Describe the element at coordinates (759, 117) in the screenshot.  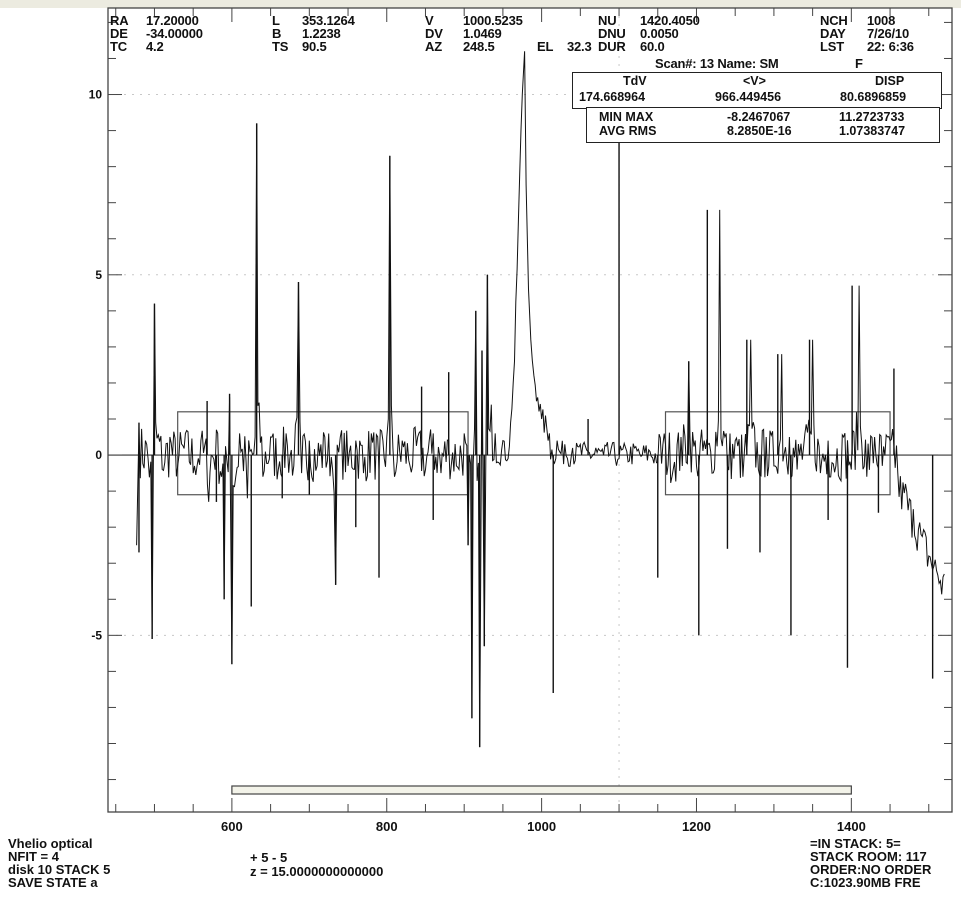
I see `min-value: -8.2467067` at that location.